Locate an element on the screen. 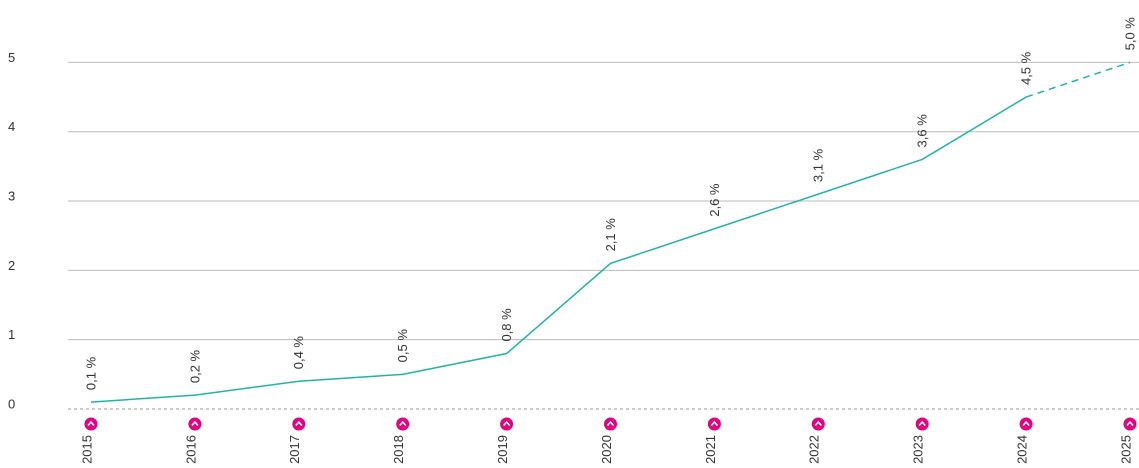 The image size is (1139, 468). y-tick-label: 2 is located at coordinates (11, 265).